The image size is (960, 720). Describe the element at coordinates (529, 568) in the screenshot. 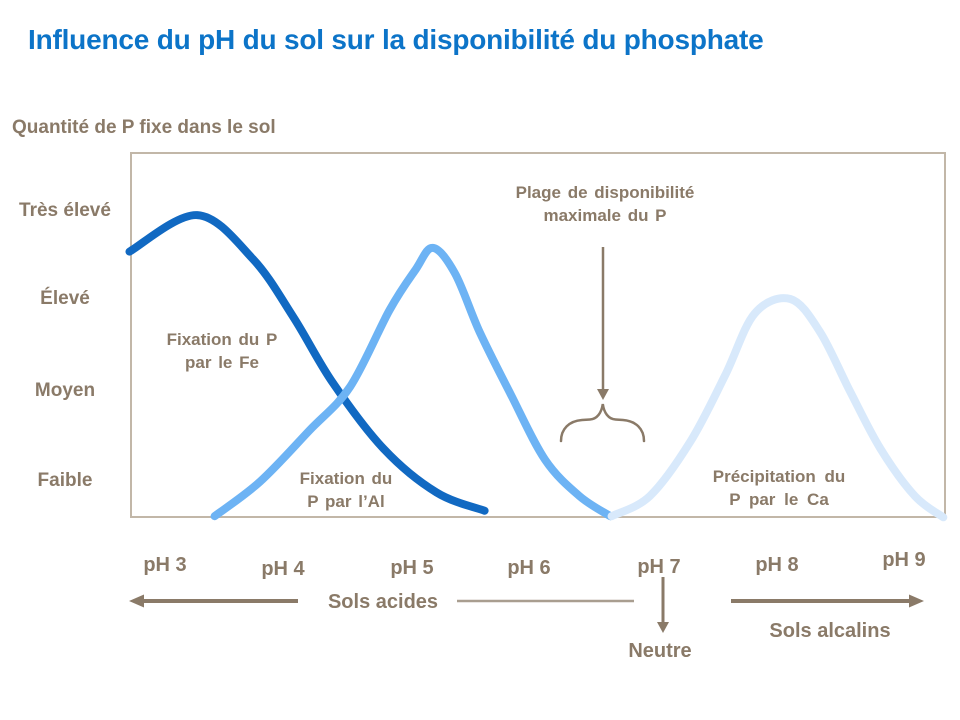

I see `x-tick-ph6: pH 6` at that location.